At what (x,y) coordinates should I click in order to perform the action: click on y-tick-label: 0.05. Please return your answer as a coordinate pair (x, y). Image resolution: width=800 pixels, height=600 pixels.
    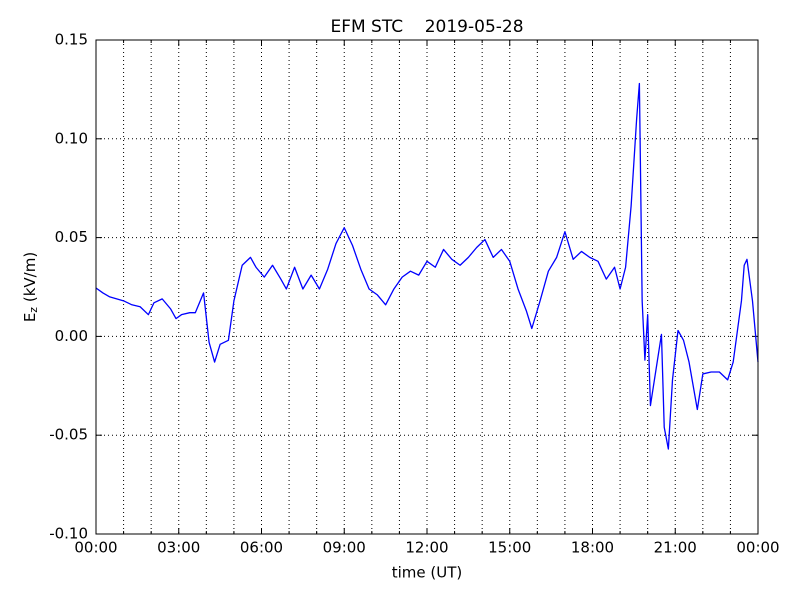
    Looking at the image, I should click on (71, 237).